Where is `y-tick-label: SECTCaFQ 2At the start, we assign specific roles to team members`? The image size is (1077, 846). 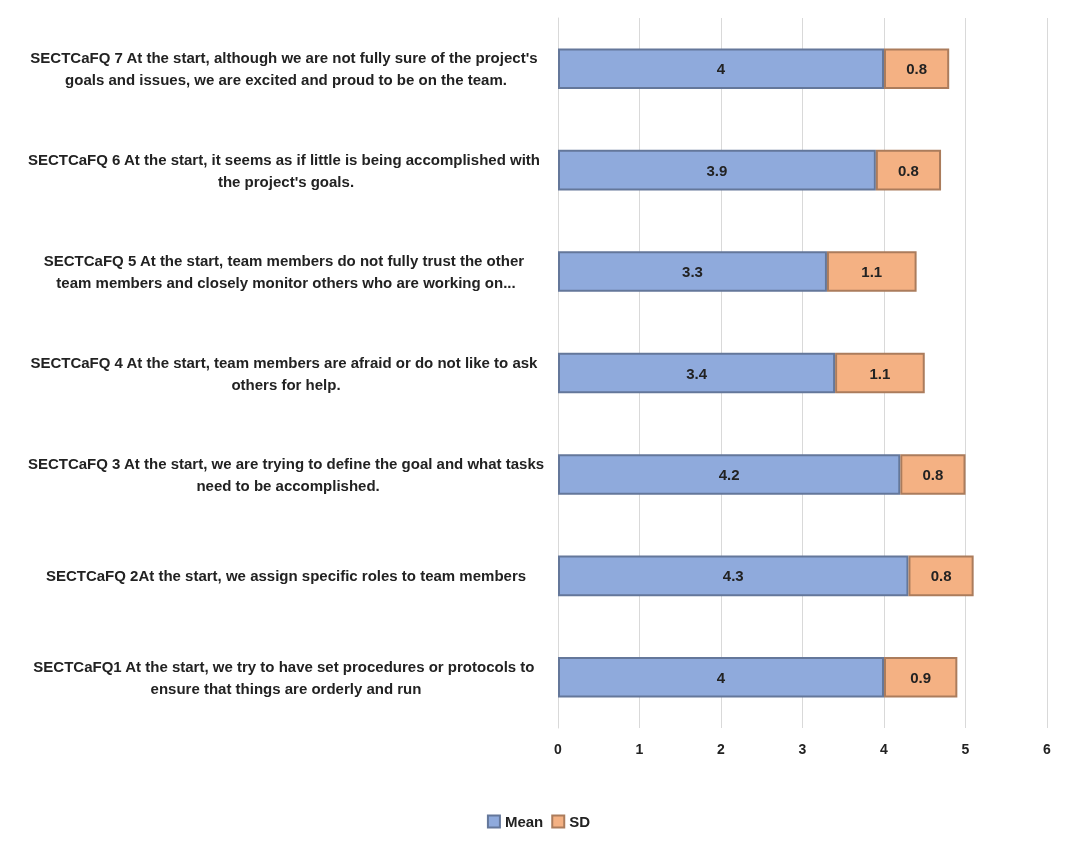
y-tick-label: SECTCaFQ 2At the start, we assign specific roles to team members is located at coordinates (286, 576).